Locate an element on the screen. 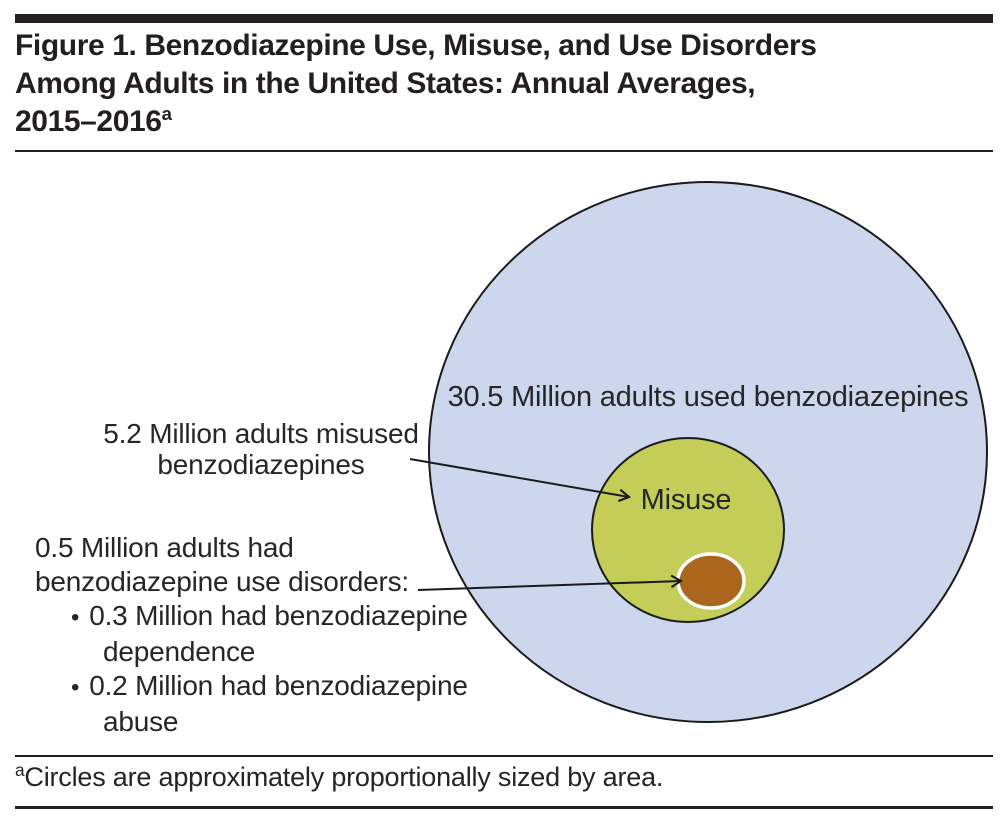 This screenshot has width=1008, height=824. disorders-bullet-dependence: • 0.3 Million had benzodiazepine is located at coordinates (270, 617).